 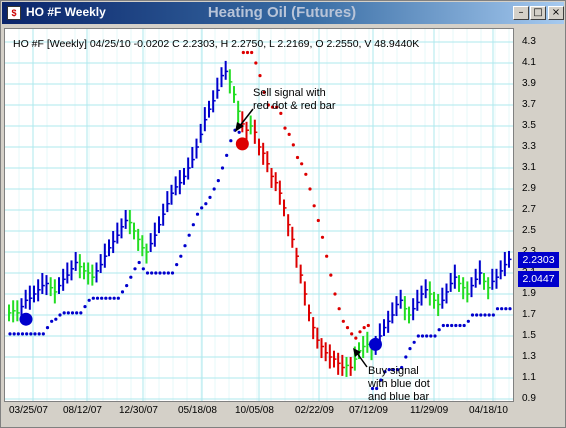 I want to click on buy-signal-annotation: Buy signal with blue dot and blue bar, so click(x=399, y=384).